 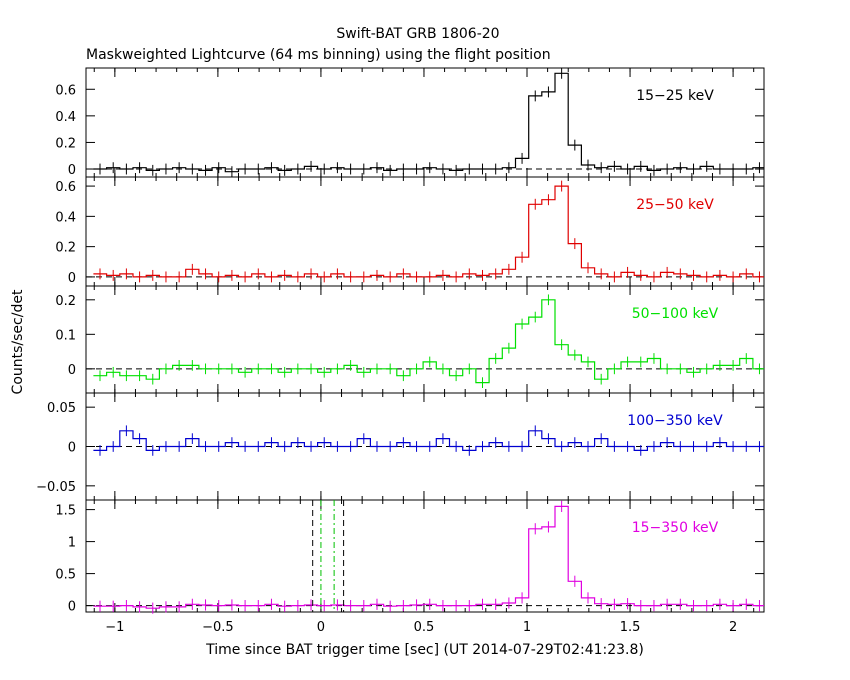 I want to click on panel-4: −0.05 0 0.05 100−350 keV, so click(x=400, y=446).